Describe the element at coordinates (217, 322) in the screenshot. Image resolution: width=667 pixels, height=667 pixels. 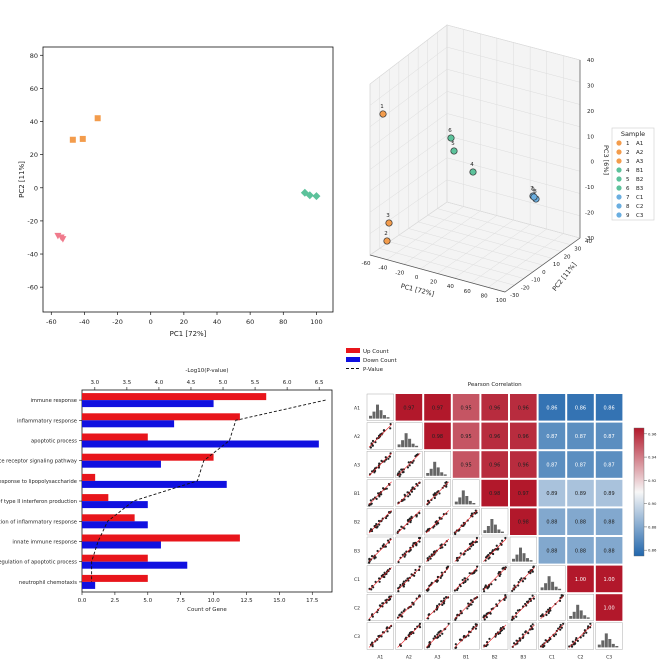
I see `x-tick-label: 40` at that location.